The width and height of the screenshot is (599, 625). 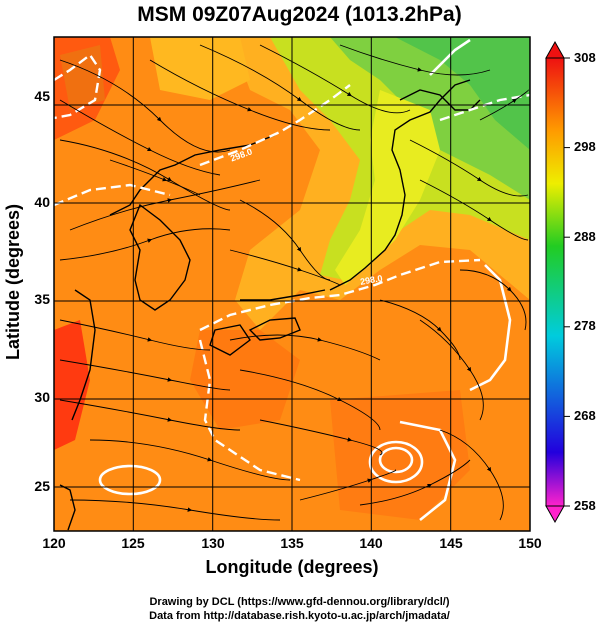 What do you see at coordinates (13, 282) in the screenshot?
I see `y-axis-label: Latitude (degrees)` at bounding box center [13, 282].